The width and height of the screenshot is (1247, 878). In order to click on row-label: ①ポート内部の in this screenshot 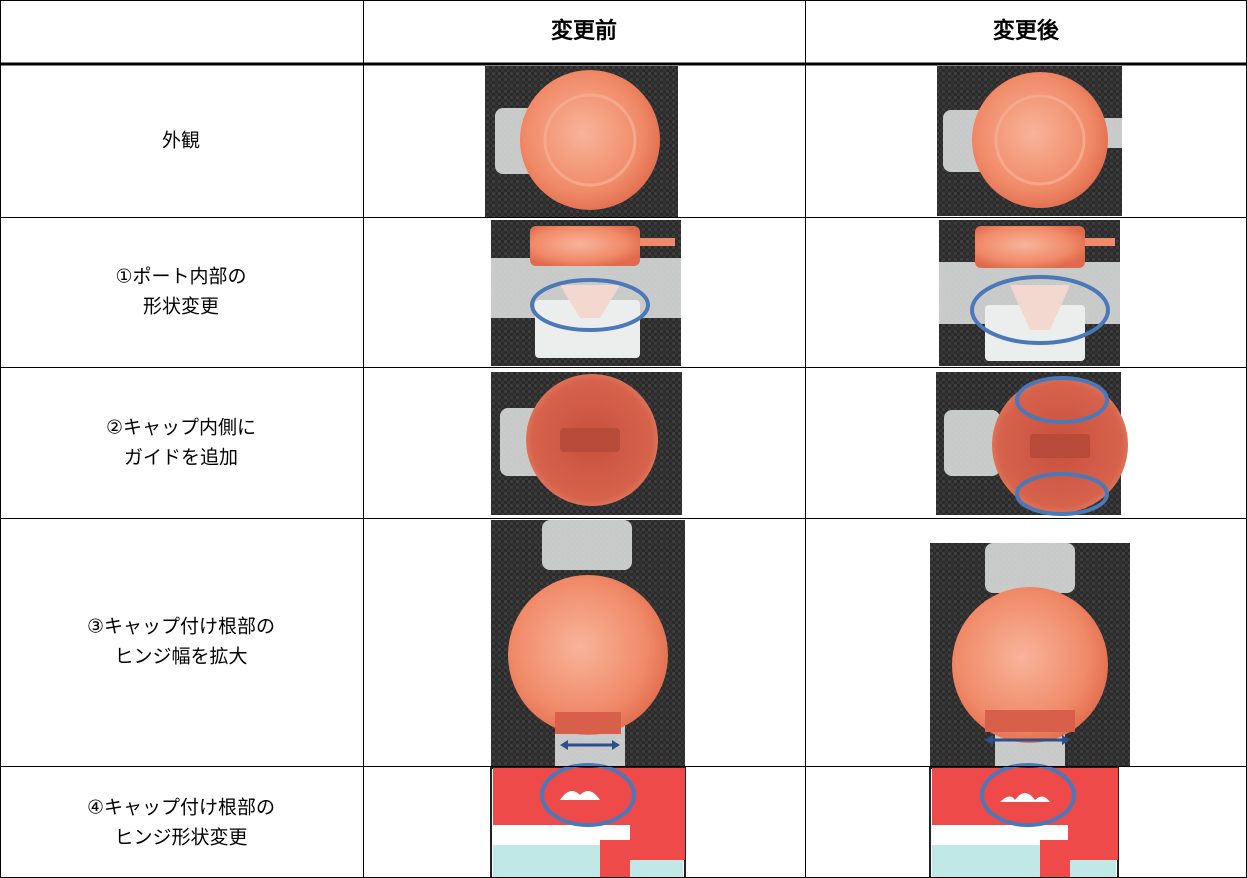, I will do `click(180, 277)`.